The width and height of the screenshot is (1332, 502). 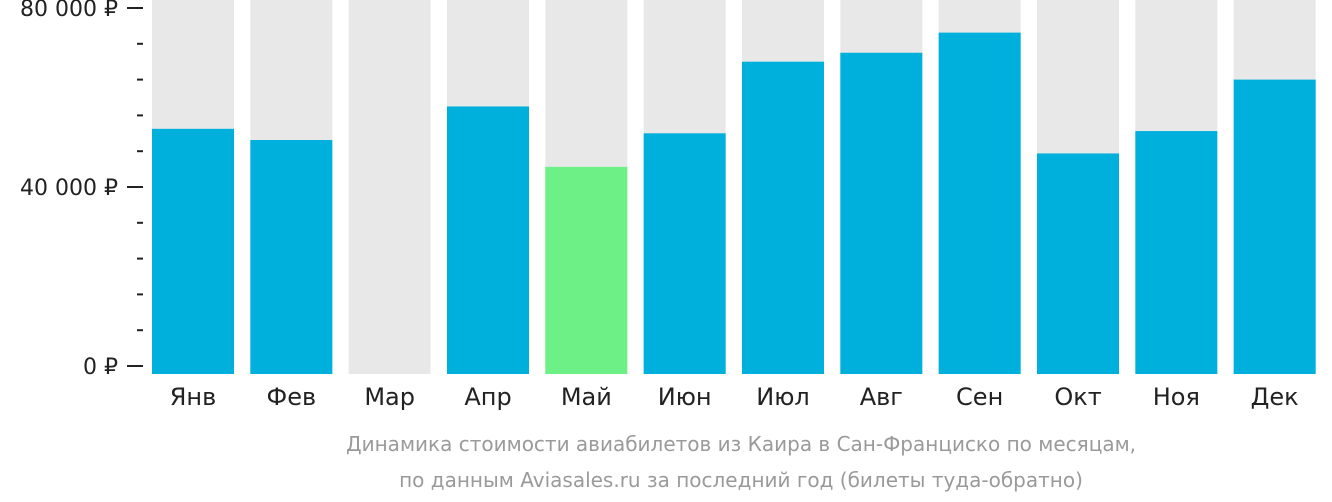 What do you see at coordinates (292, 397) in the screenshot?
I see `x-tick-label-1: Фев` at bounding box center [292, 397].